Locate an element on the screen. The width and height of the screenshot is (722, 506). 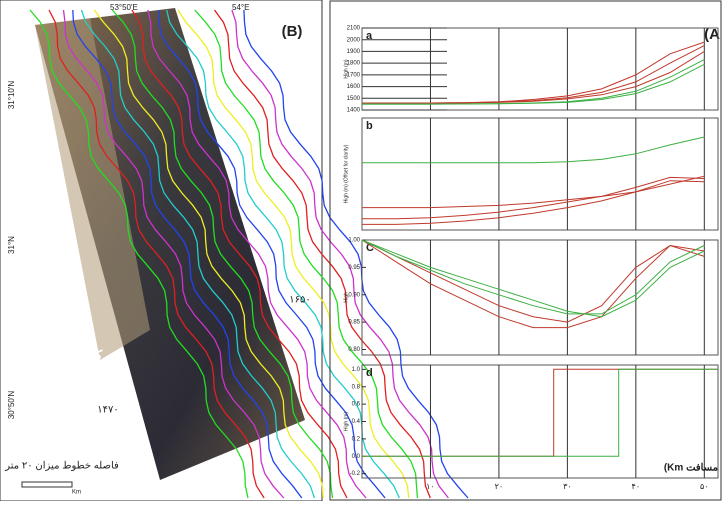
panel-label: (A is located at coordinates (712, 34).